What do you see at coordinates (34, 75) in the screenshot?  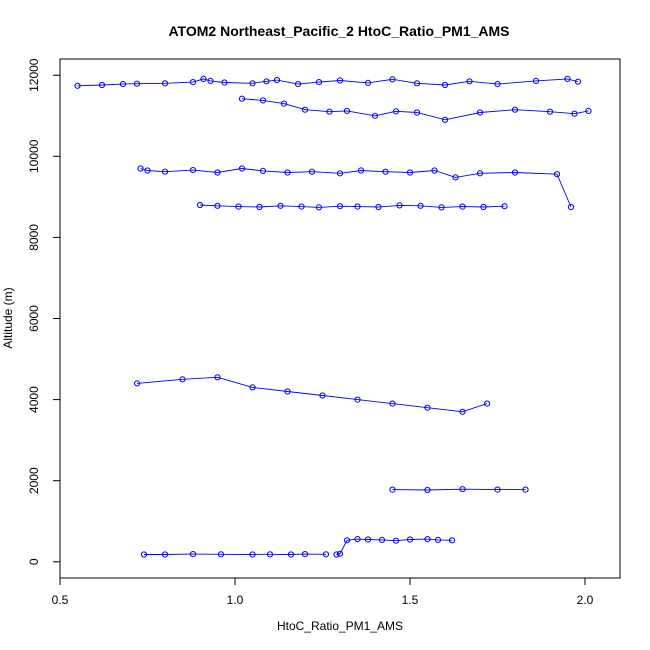 I see `y-tick-label: 12000` at bounding box center [34, 75].